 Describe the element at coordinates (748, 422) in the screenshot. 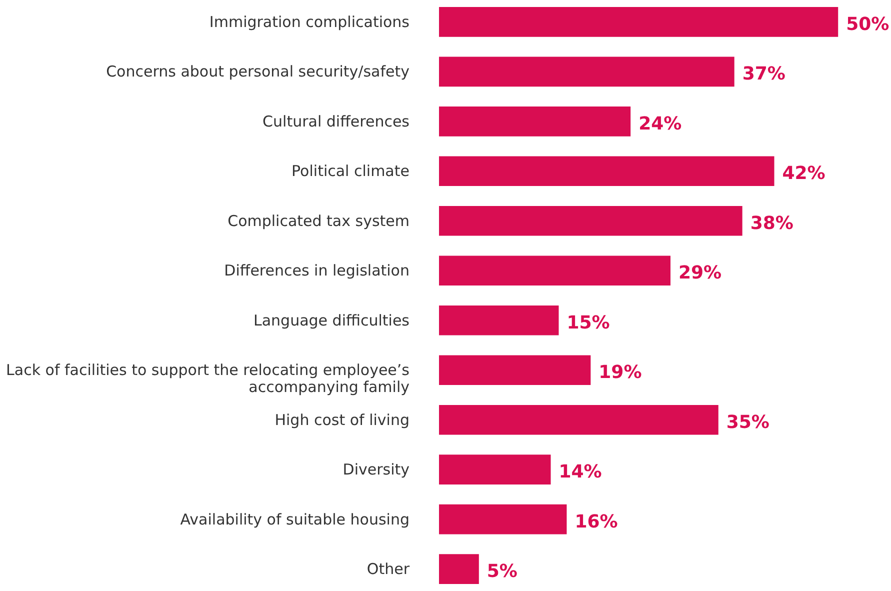

I see `data-label: 35%` at that location.